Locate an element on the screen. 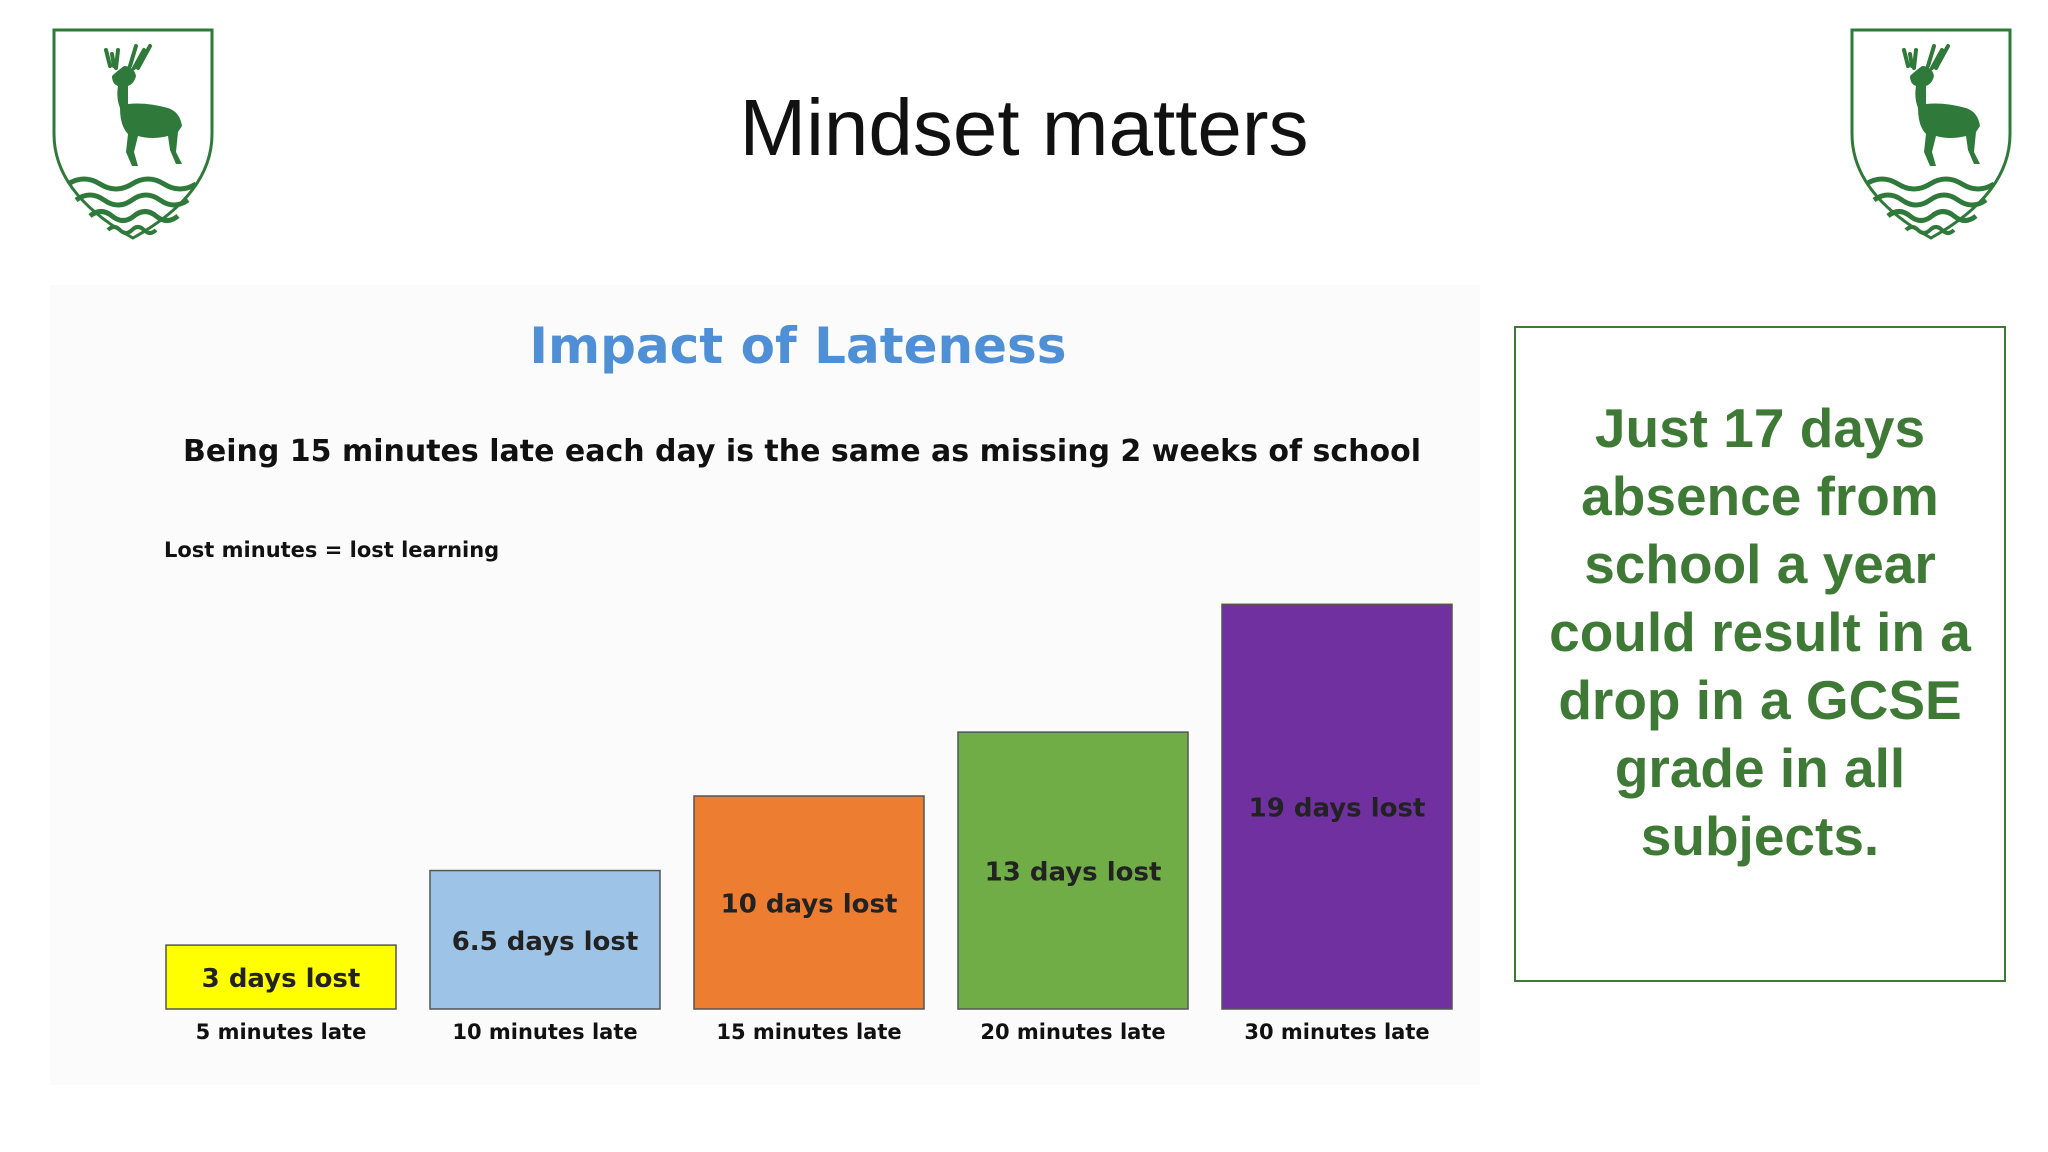 The image size is (2048, 1152). category-tick-1: 10 minutes late is located at coordinates (544, 1032).